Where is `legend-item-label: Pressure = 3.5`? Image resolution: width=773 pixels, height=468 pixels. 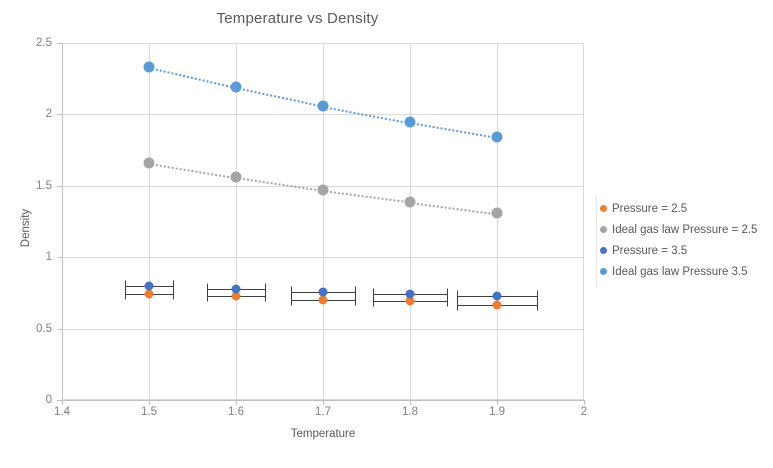
legend-item-label: Pressure = 3.5 is located at coordinates (650, 250).